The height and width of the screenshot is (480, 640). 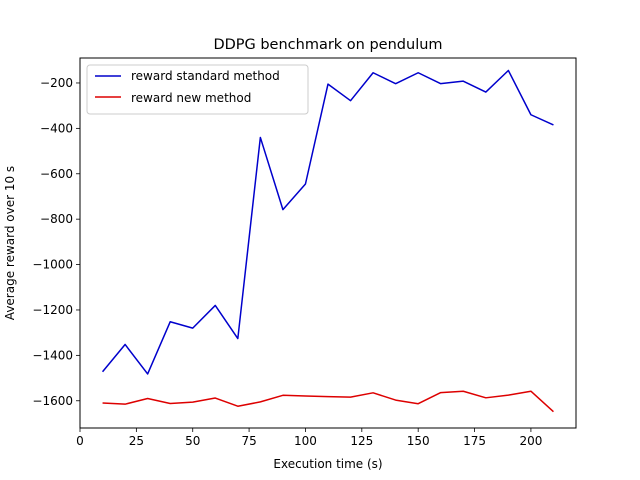 What do you see at coordinates (56, 128) in the screenshot?
I see `y-tick-label: −400` at bounding box center [56, 128].